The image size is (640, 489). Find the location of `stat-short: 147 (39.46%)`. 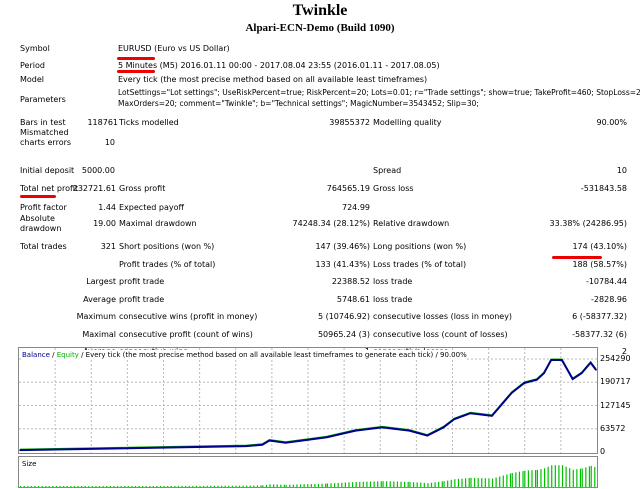

stat-short: 147 (39.46%) is located at coordinates (342, 246).